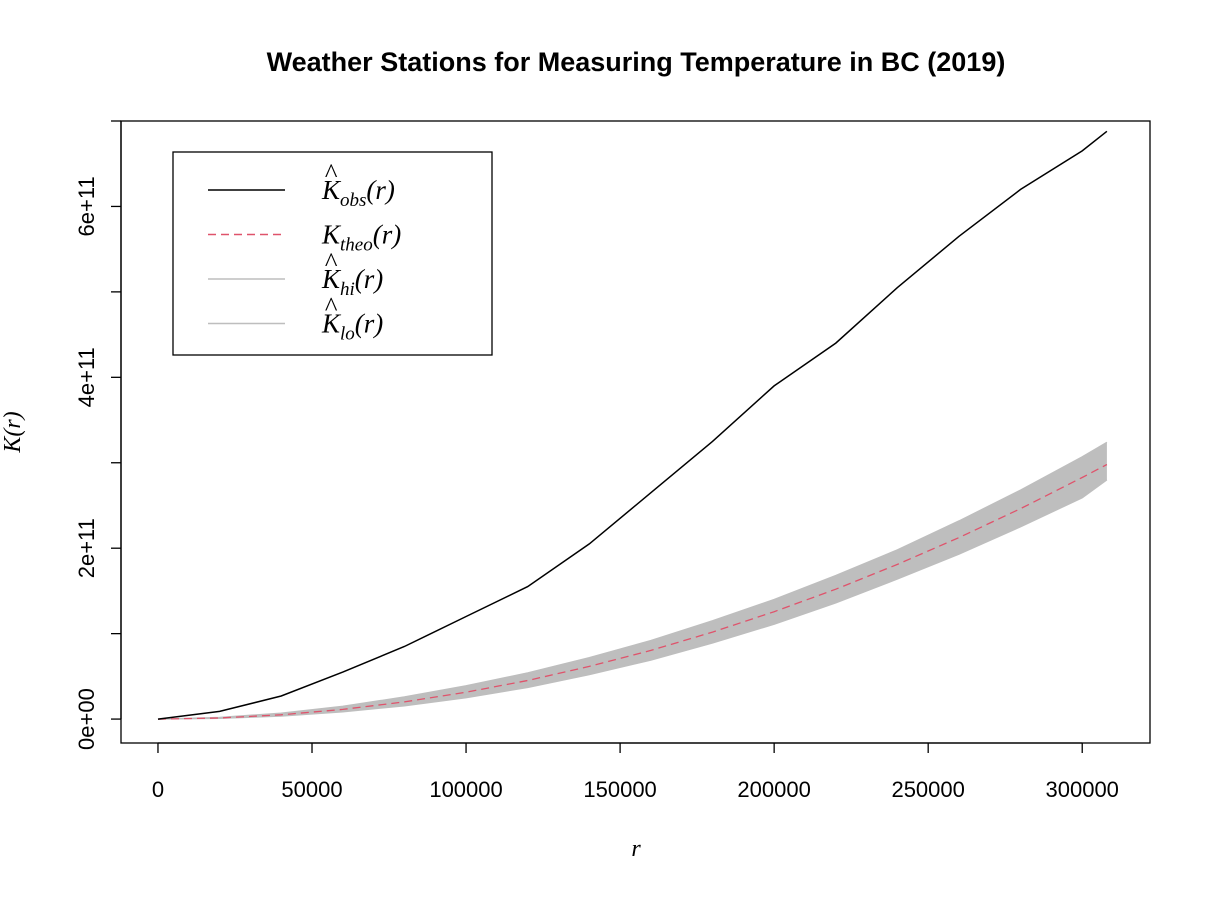 The height and width of the screenshot is (898, 1216). I want to click on legend-entry-lo: Klo(r)^, so click(295, 318).